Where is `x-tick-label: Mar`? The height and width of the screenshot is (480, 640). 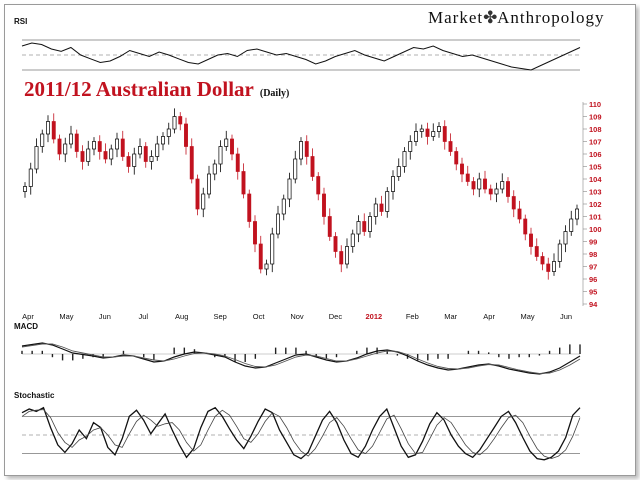 x-tick-label: Mar is located at coordinates (450, 316).